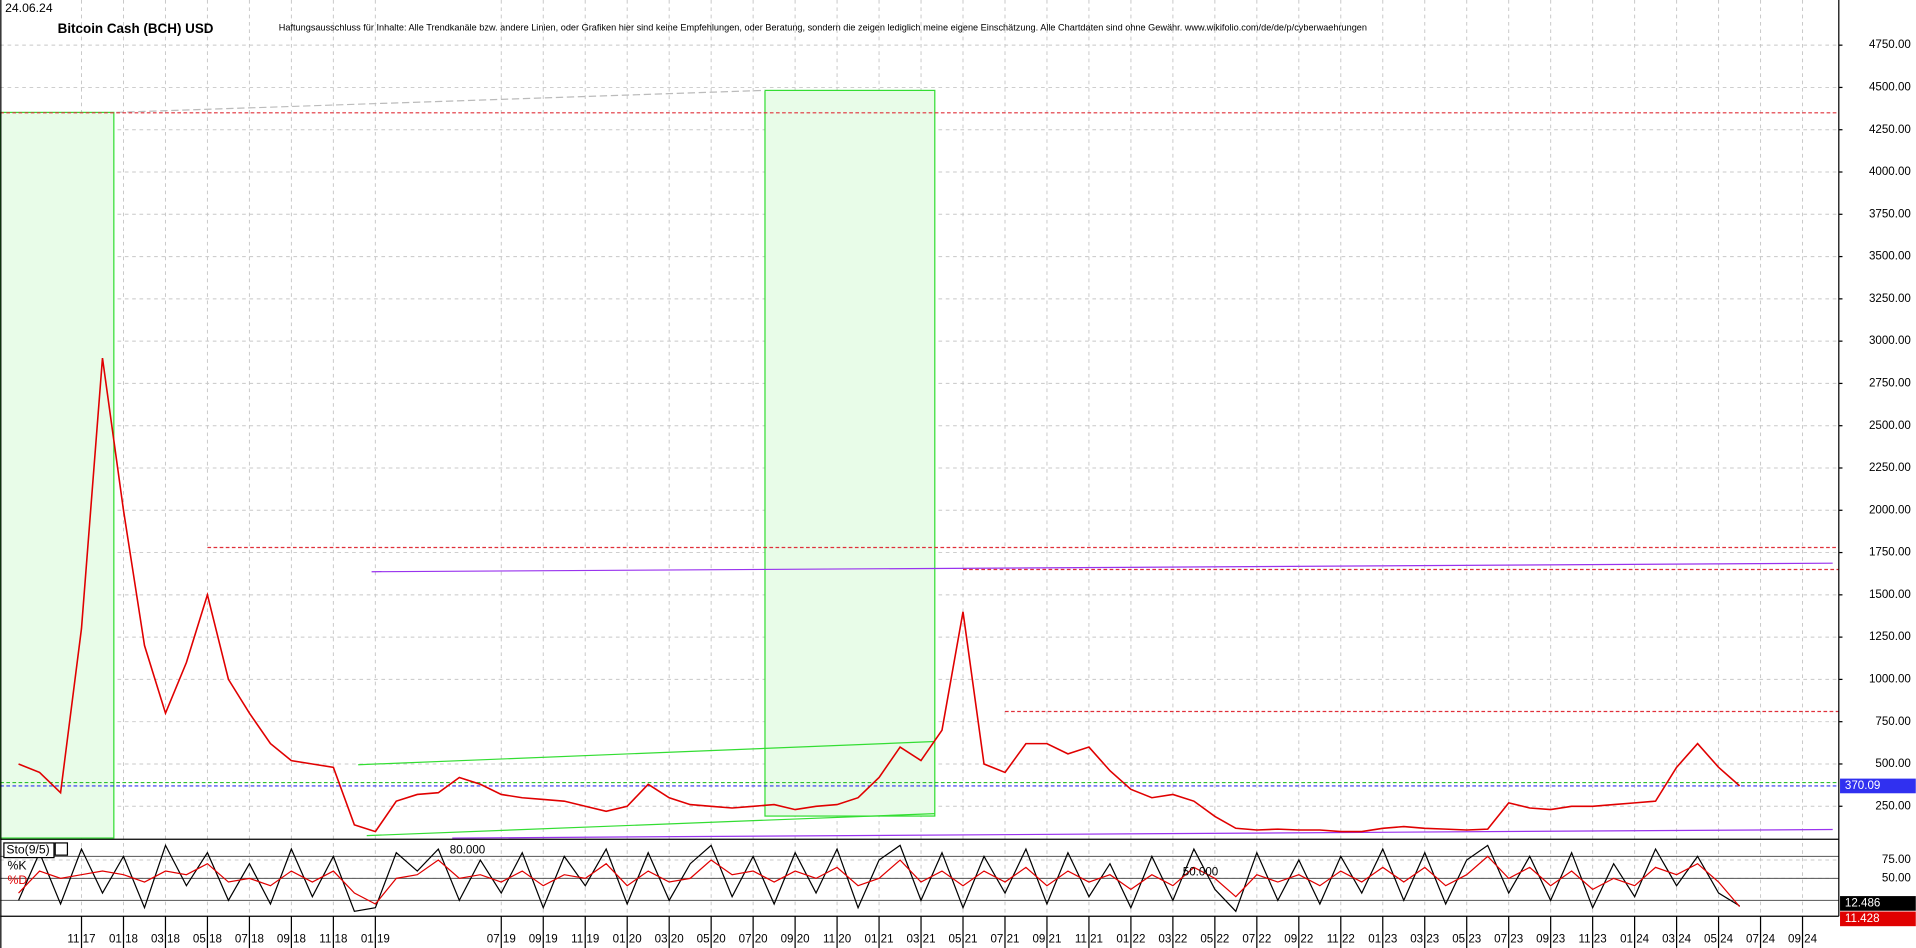 The width and height of the screenshot is (1916, 948). I want to click on x-tick-label: 01 20, so click(627, 939).